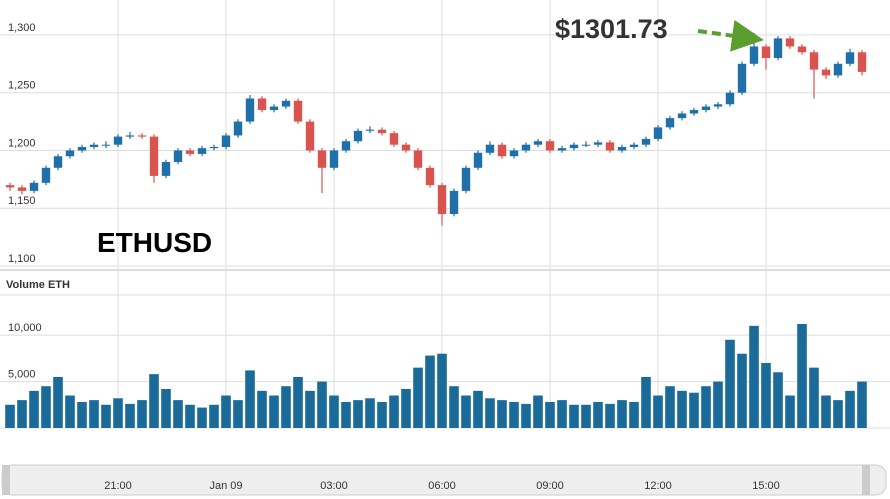  I want to click on x-tick-label: 09:00, so click(550, 486).